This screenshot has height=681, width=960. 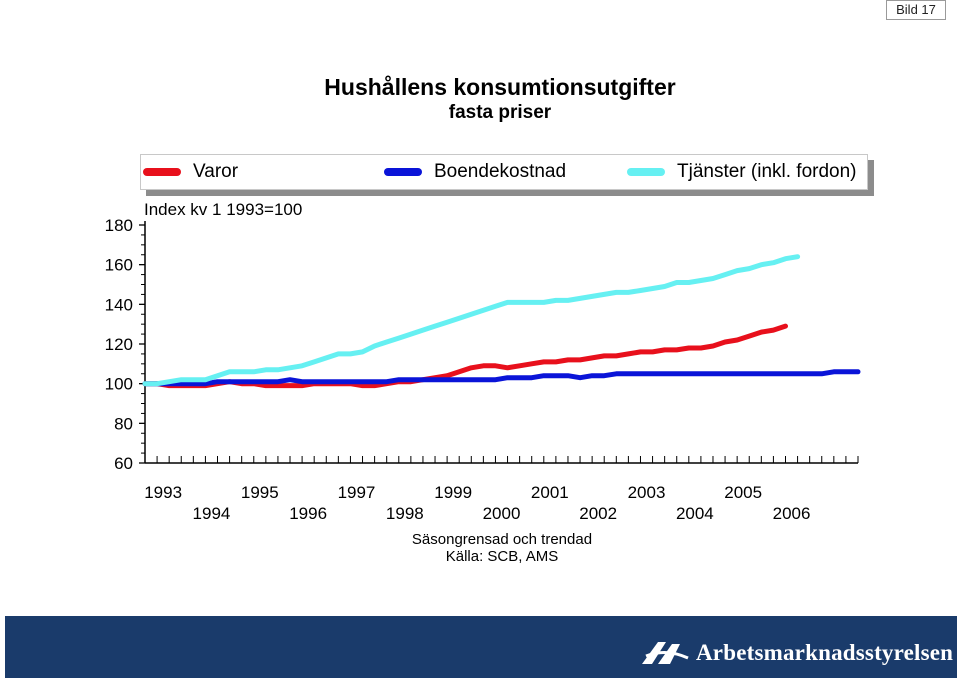 What do you see at coordinates (453, 492) in the screenshot?
I see `x-year-label: 1999` at bounding box center [453, 492].